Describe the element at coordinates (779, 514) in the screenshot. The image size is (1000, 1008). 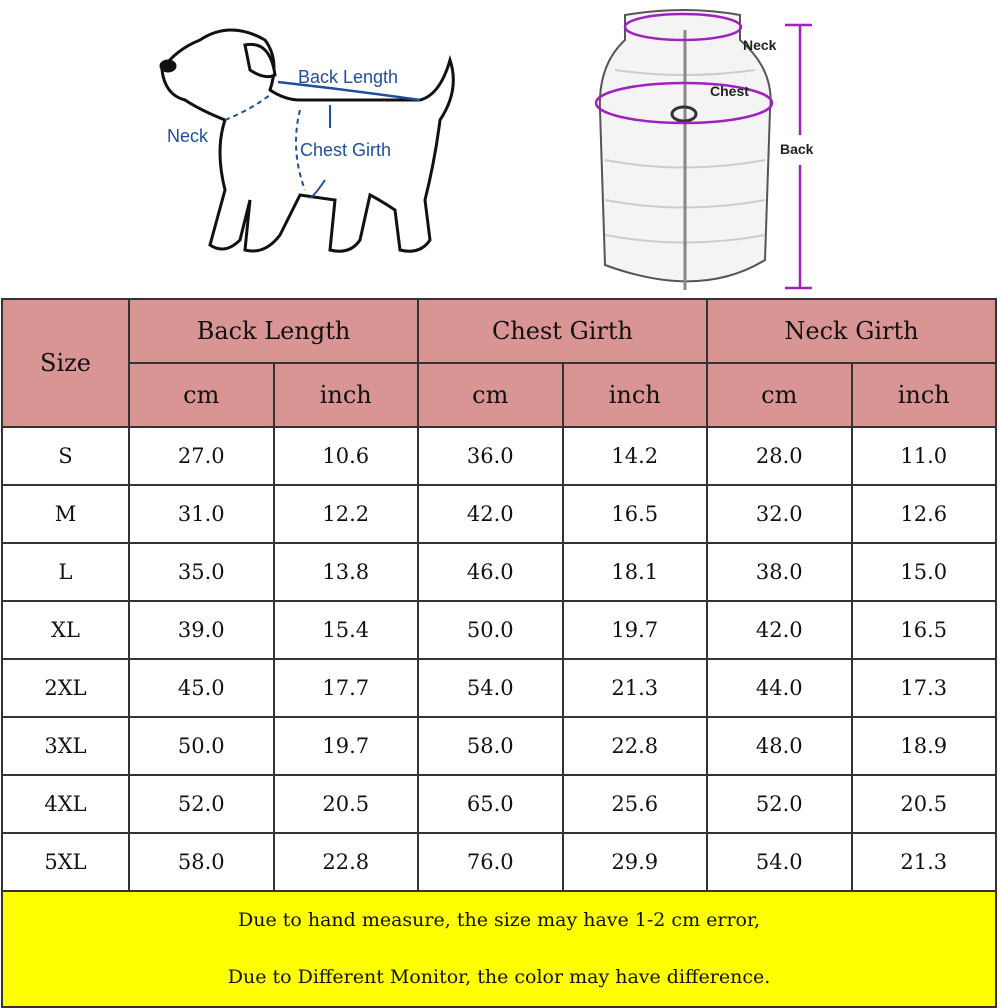
I see `measurement-cell: 32.0` at that location.